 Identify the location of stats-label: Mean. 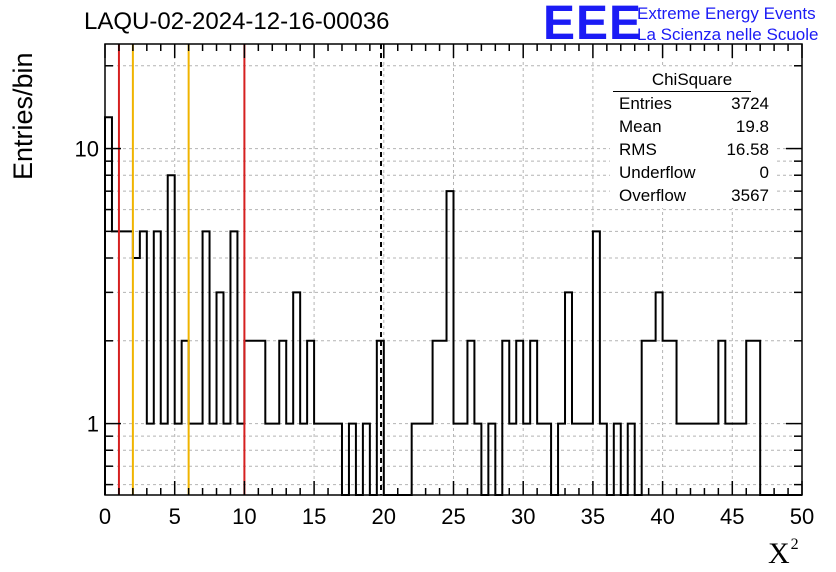
(640, 126).